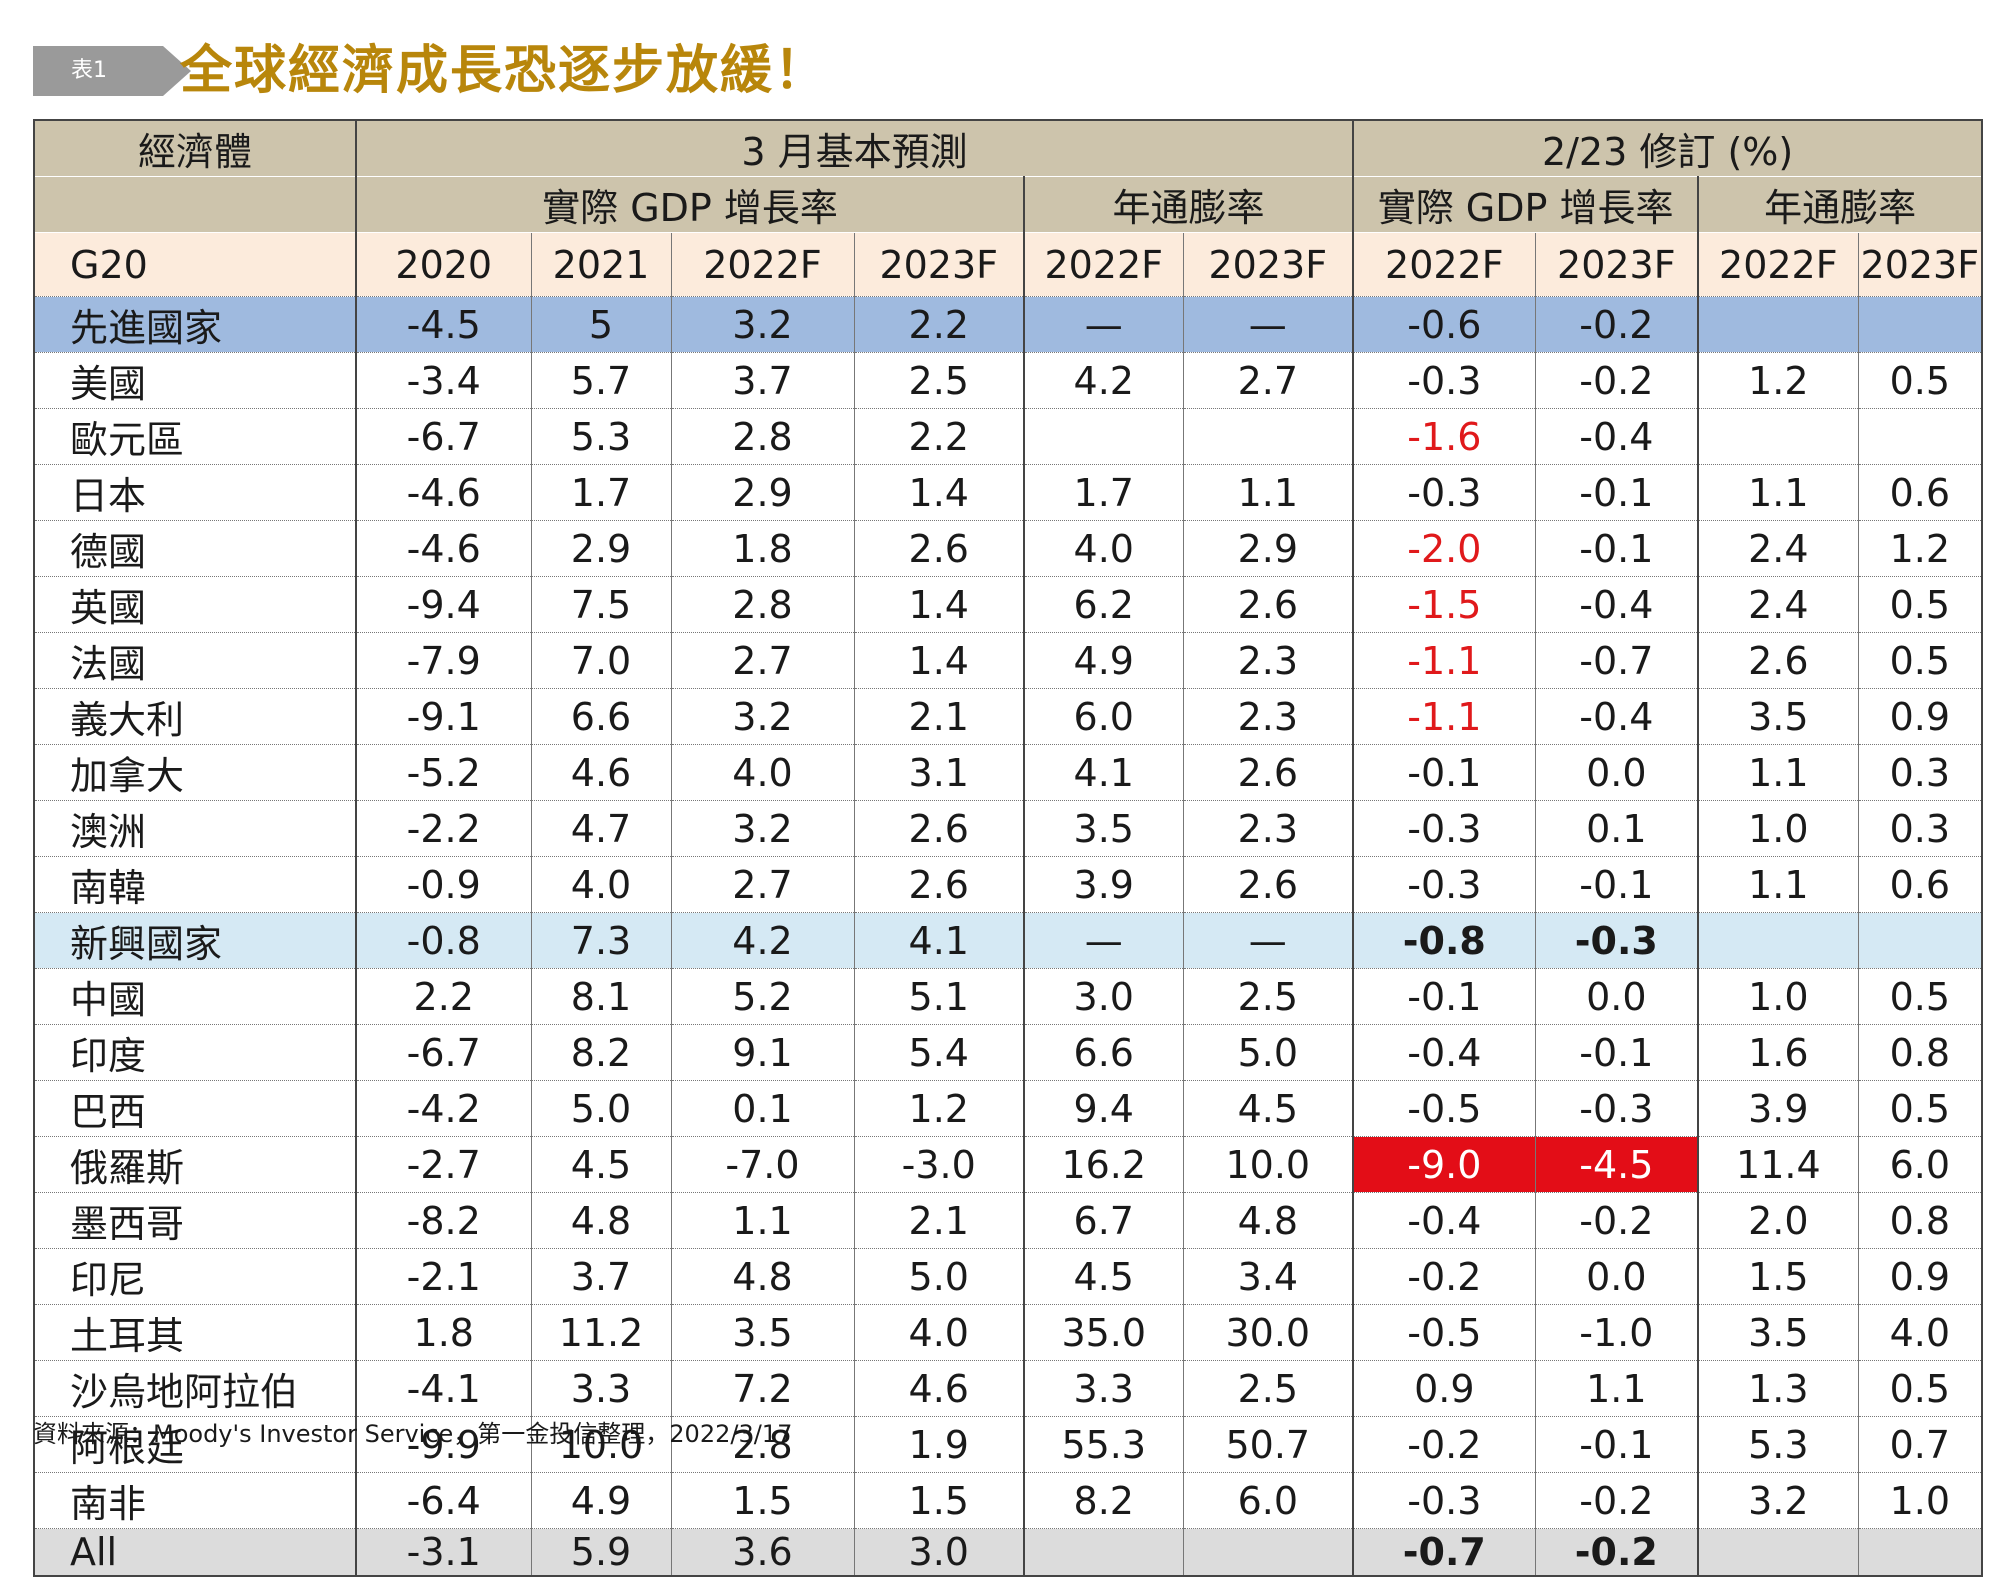  I want to click on table-cell: 0.9, so click(1920, 1276).